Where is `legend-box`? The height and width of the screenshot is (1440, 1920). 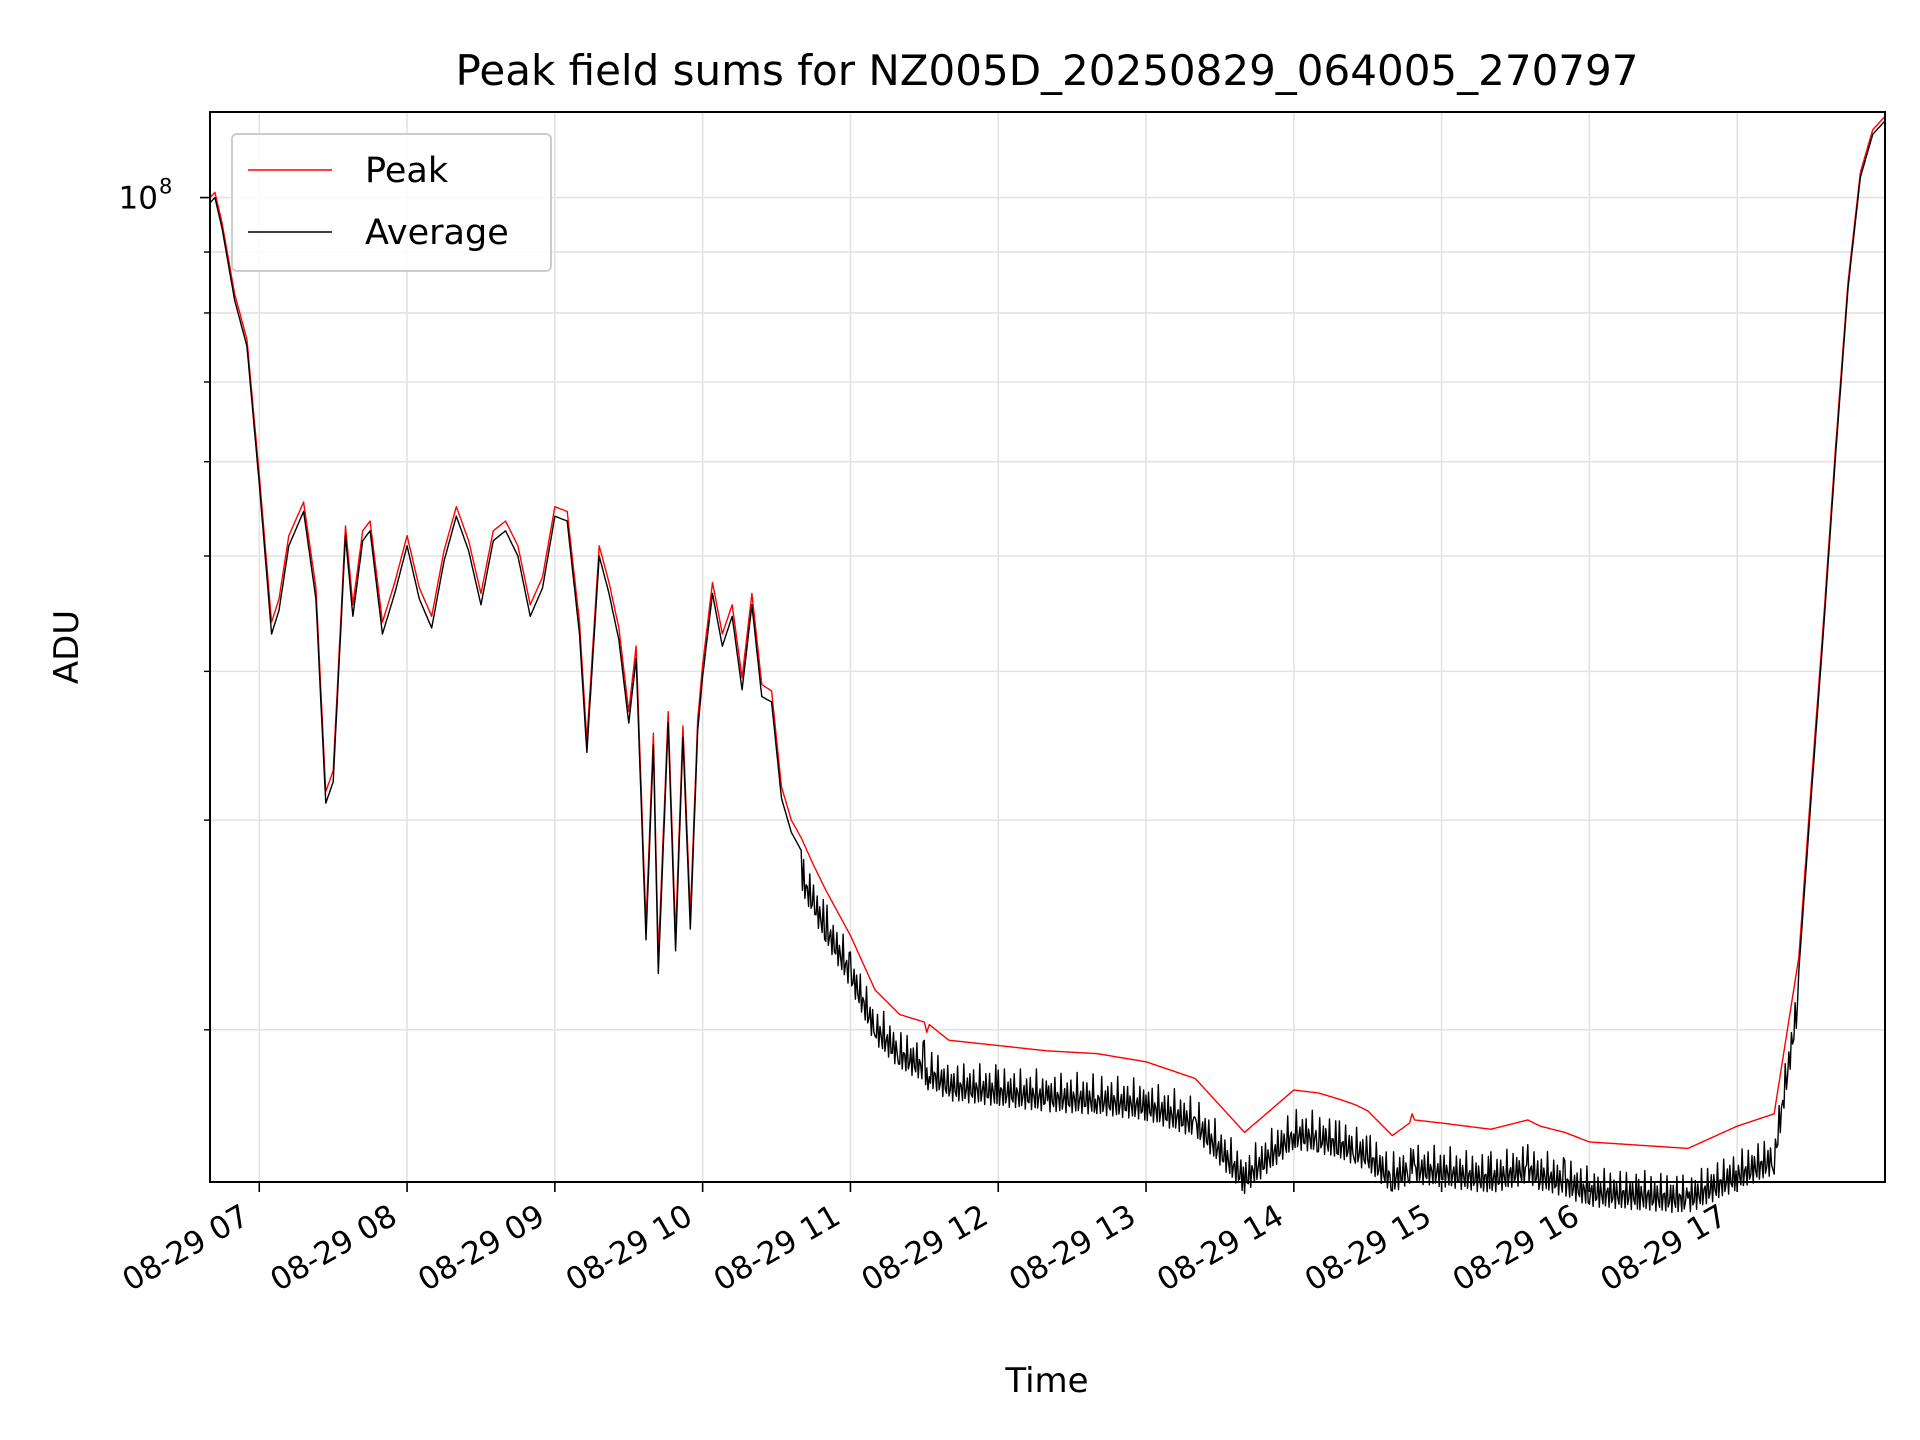 legend-box is located at coordinates (391, 202).